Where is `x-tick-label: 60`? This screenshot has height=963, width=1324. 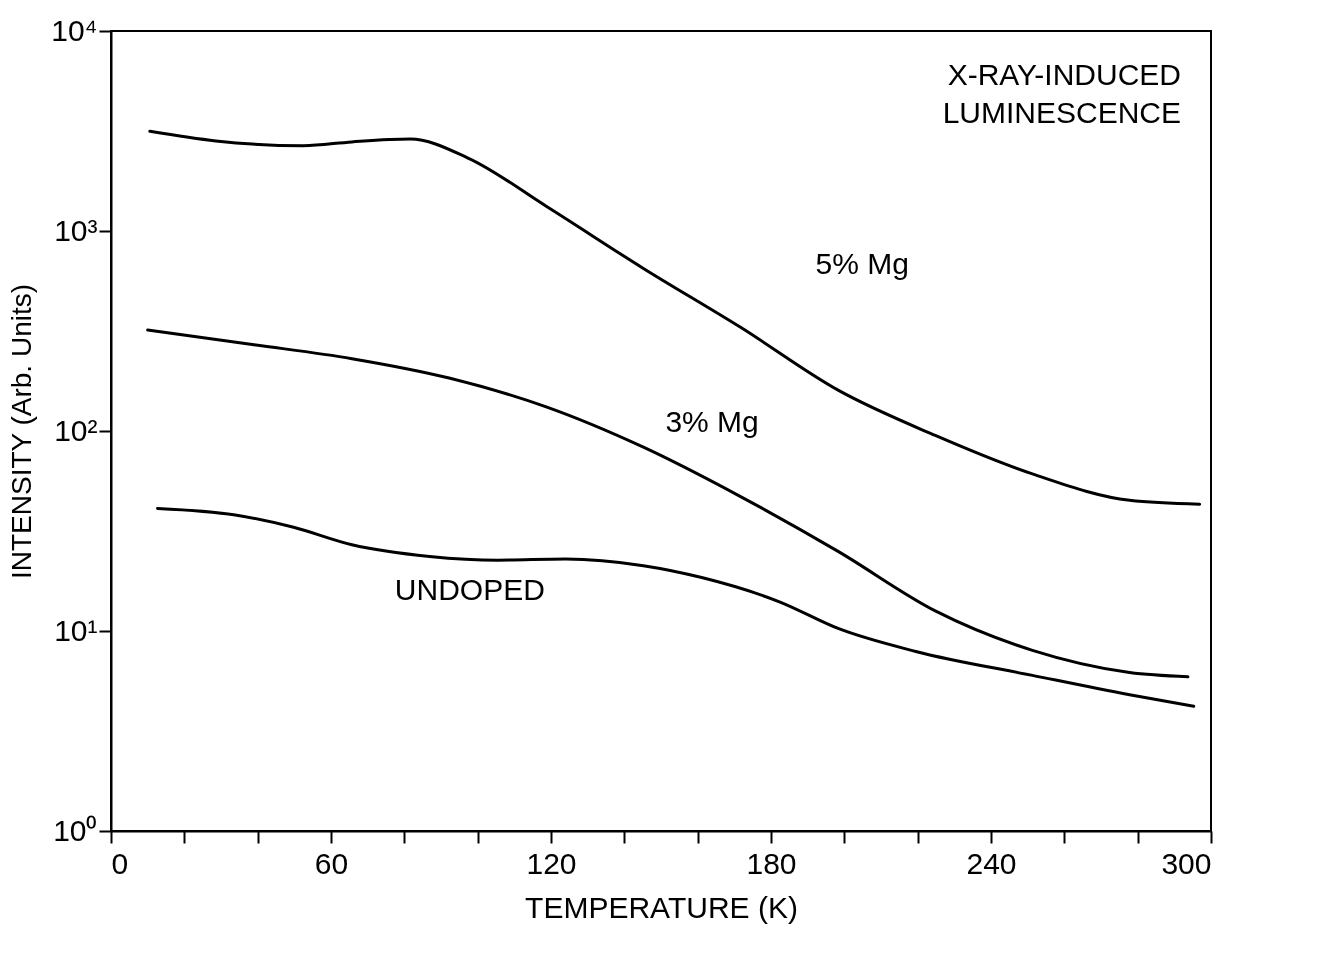 x-tick-label: 60 is located at coordinates (331, 863).